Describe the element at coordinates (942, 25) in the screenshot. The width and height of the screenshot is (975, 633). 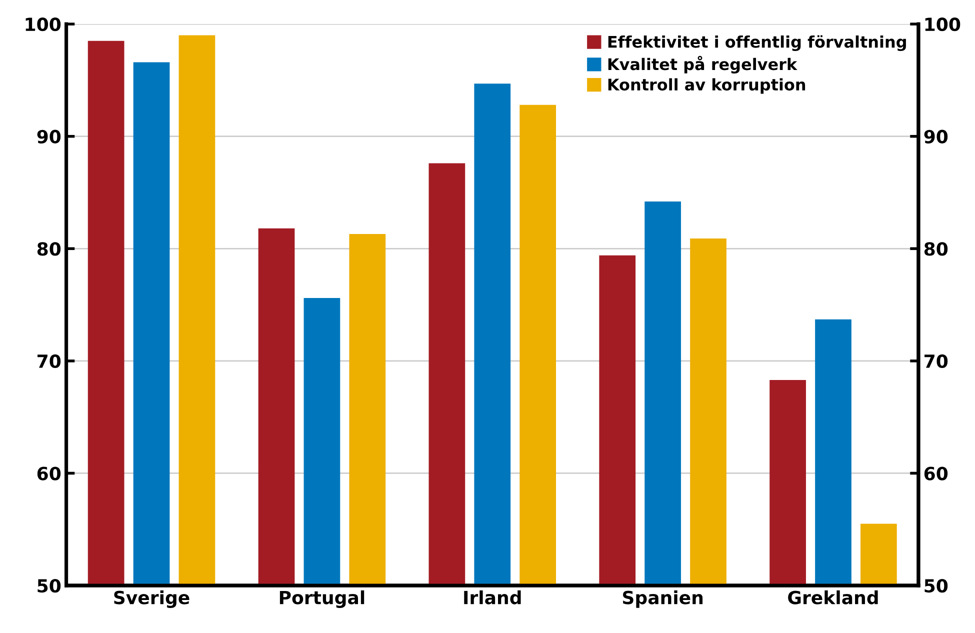
I see `y2-tick-label: 100` at that location.